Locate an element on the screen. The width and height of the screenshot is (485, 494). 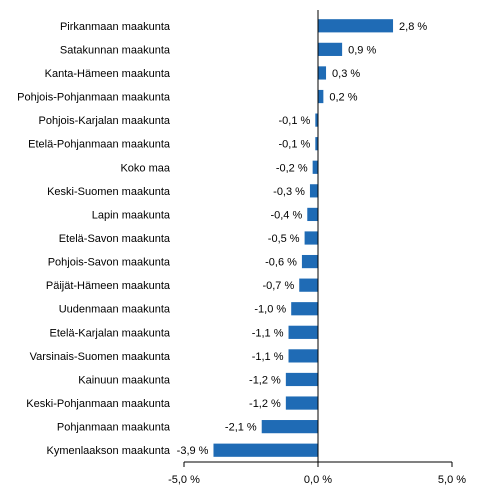
bar-pohjanmaan-maakunta is located at coordinates (289, 427).